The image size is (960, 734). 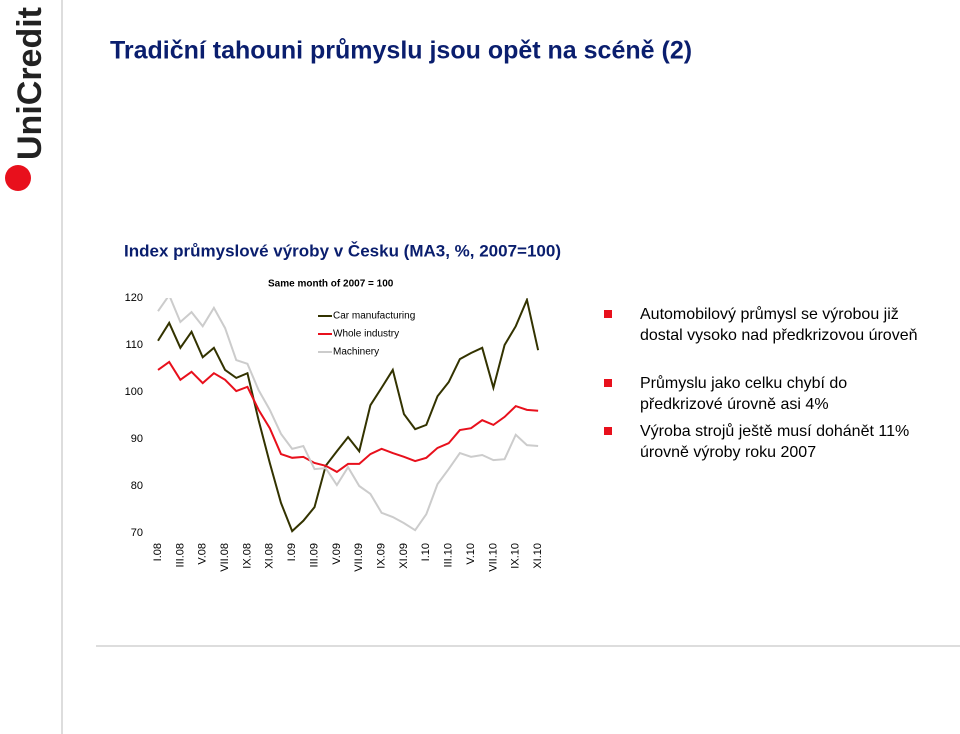 I want to click on x-tick-label: XI.09, so click(x=404, y=556).